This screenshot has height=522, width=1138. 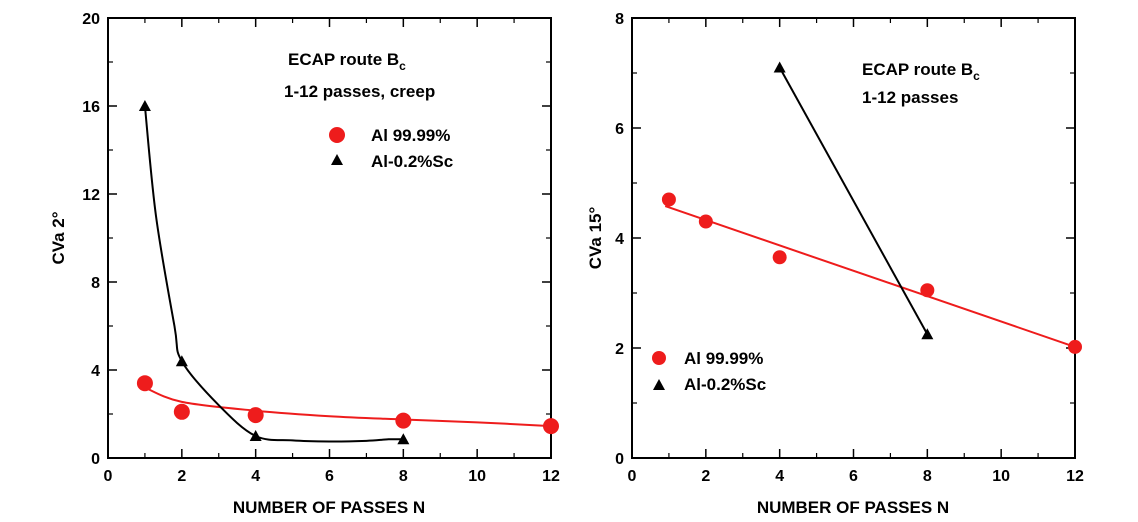 What do you see at coordinates (412, 161) in the screenshot?
I see `legend-label-sc-left: Al-0.2%Sc` at bounding box center [412, 161].